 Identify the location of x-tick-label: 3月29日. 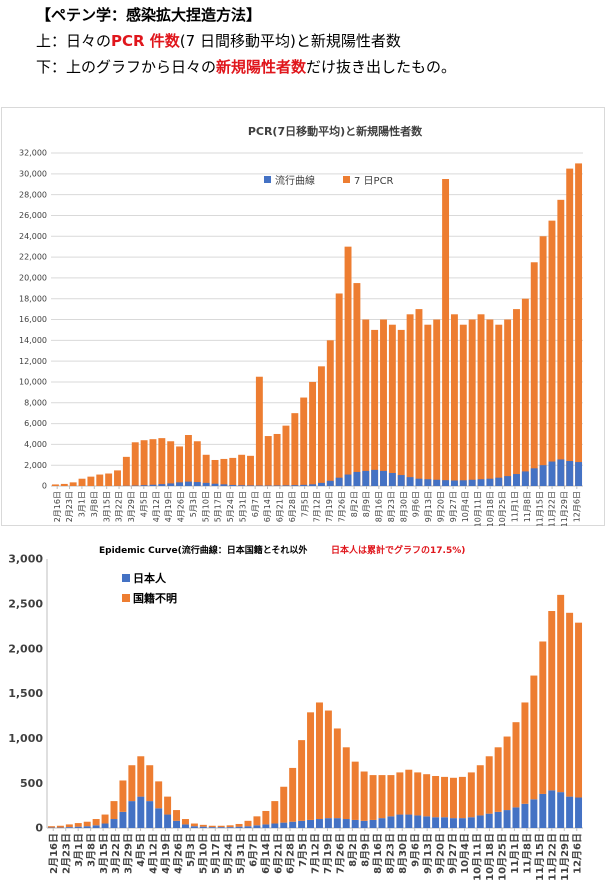
(129, 853).